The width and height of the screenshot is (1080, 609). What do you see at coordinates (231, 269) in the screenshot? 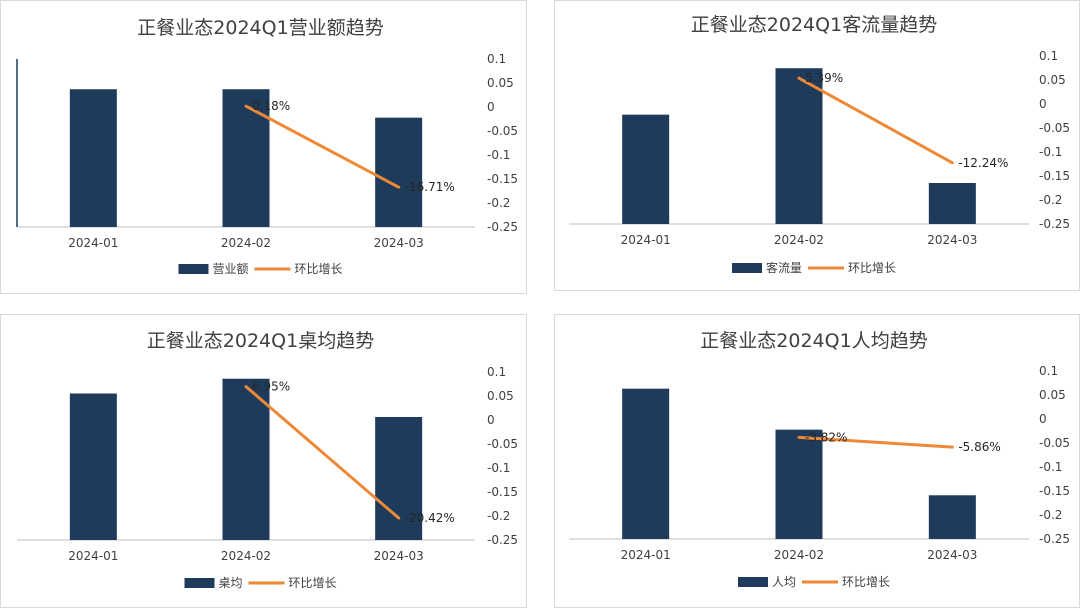
I see `legend-label-bar: 营业额` at bounding box center [231, 269].